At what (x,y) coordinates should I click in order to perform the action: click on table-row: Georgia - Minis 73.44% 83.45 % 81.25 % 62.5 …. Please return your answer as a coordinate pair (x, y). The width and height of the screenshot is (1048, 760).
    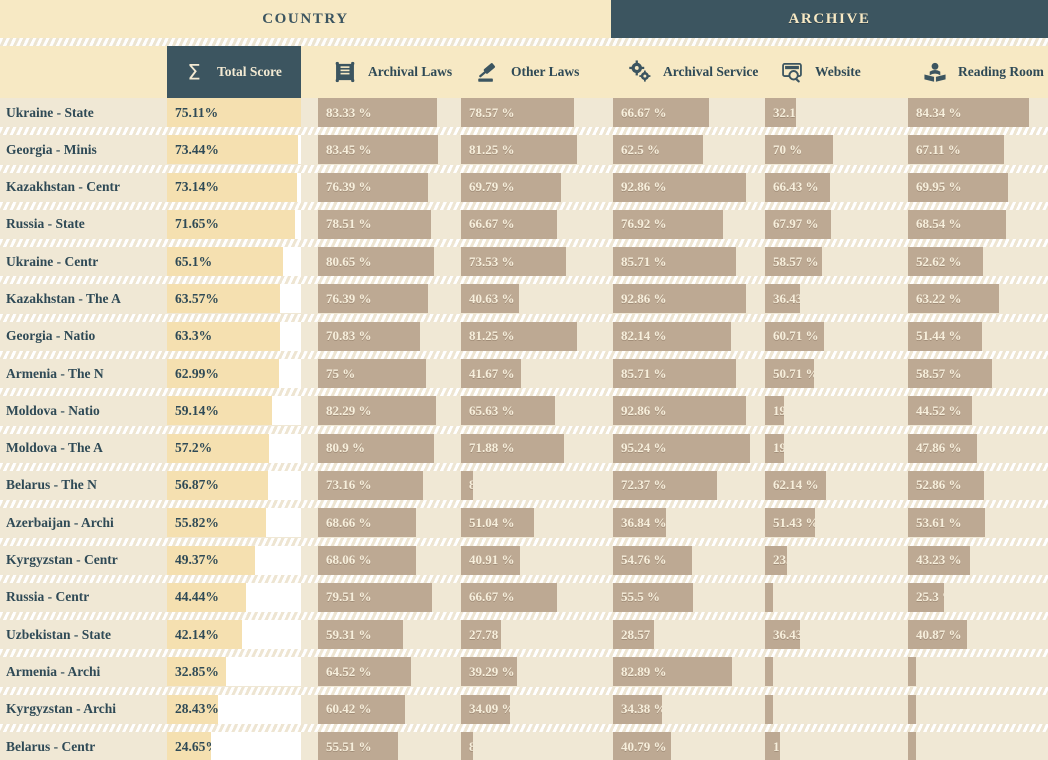
    Looking at the image, I should click on (524, 154).